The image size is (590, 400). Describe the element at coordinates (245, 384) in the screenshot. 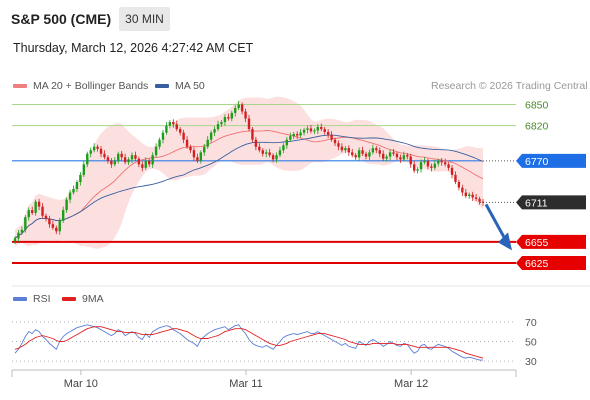

I see `x-tick-label: Mar 11` at that location.